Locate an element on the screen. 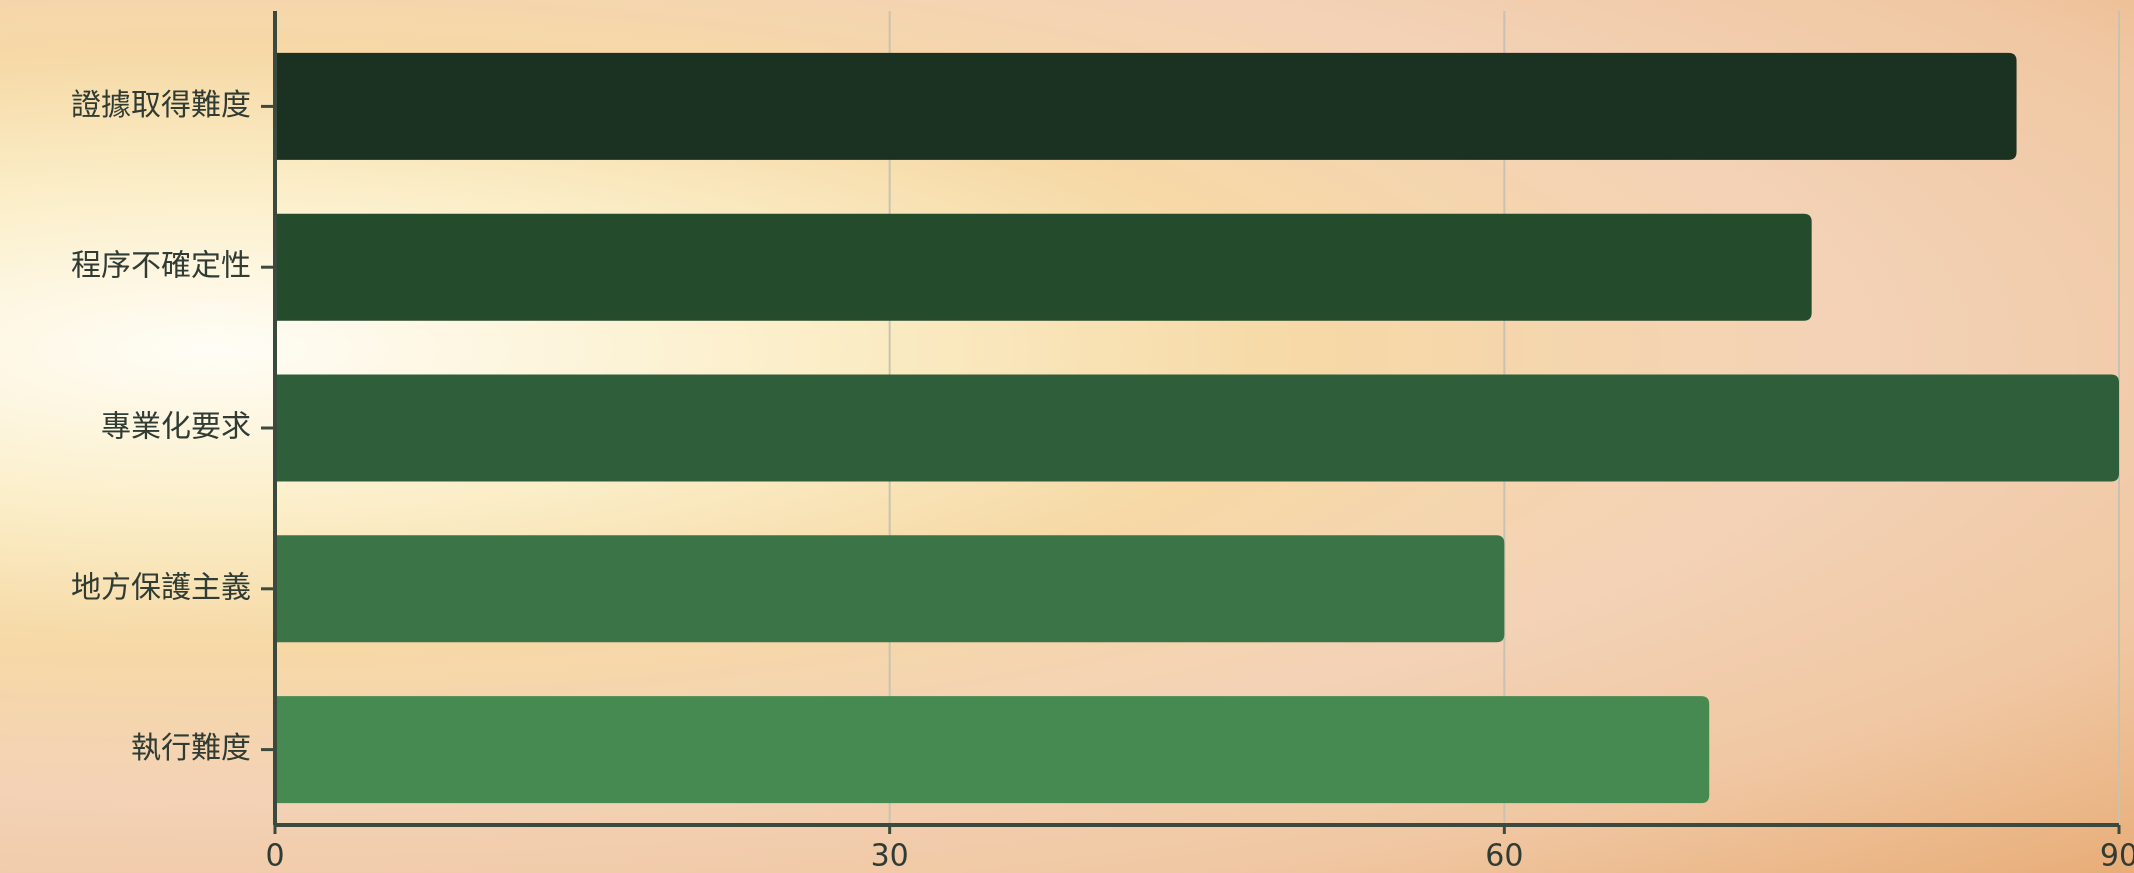 This screenshot has height=873, width=2134. x-tick-label: 30 is located at coordinates (890, 856).